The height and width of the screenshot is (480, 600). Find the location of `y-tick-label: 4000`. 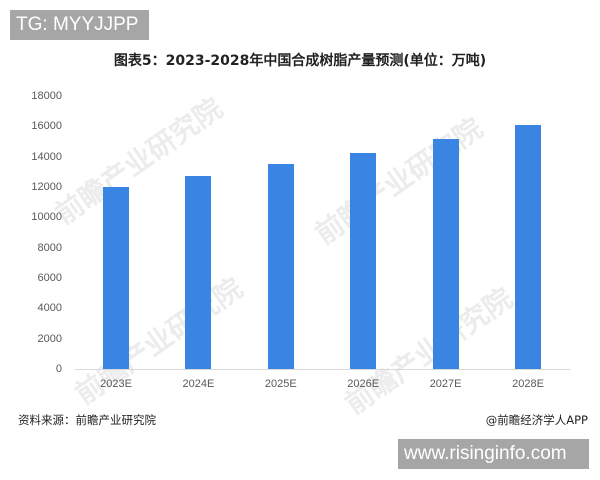

y-tick-label: 4000 is located at coordinates (49, 308).